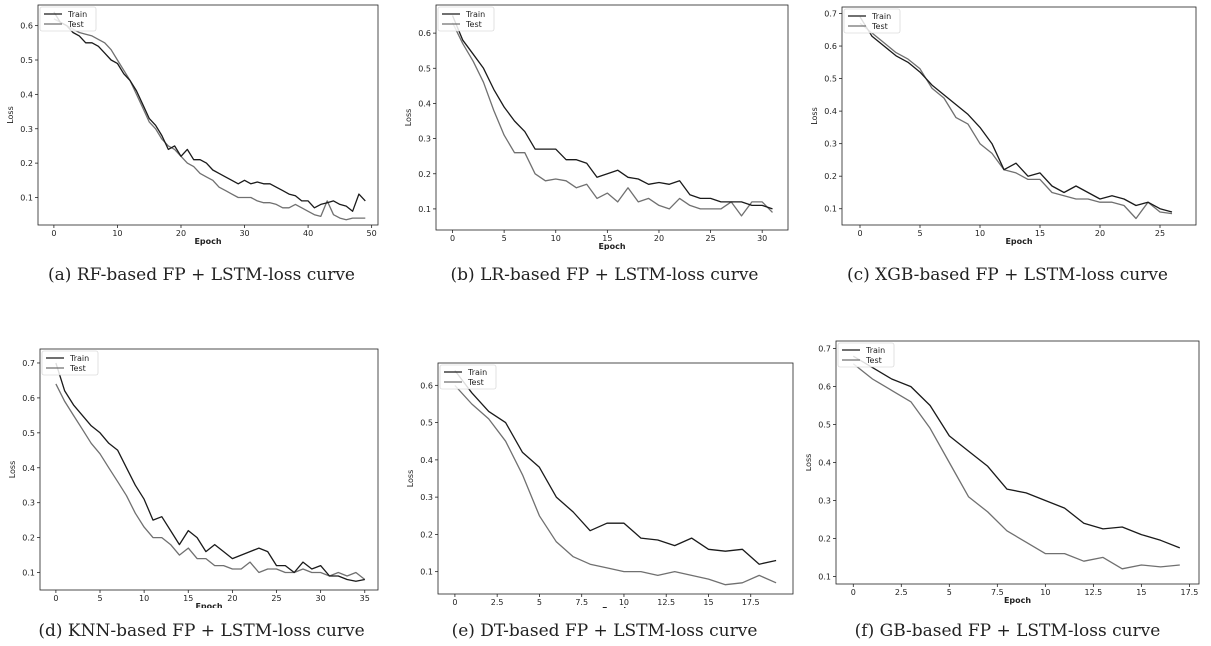  What do you see at coordinates (201, 631) in the screenshot?
I see `caption-knn: (d) KNN-based FP + LSTM-loss curve` at bounding box center [201, 631].